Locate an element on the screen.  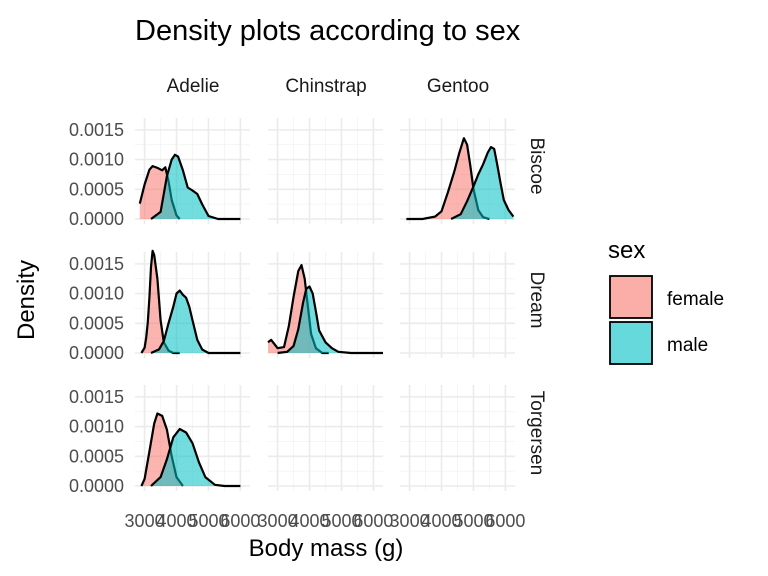
legend-key-female is located at coordinates (631, 297).